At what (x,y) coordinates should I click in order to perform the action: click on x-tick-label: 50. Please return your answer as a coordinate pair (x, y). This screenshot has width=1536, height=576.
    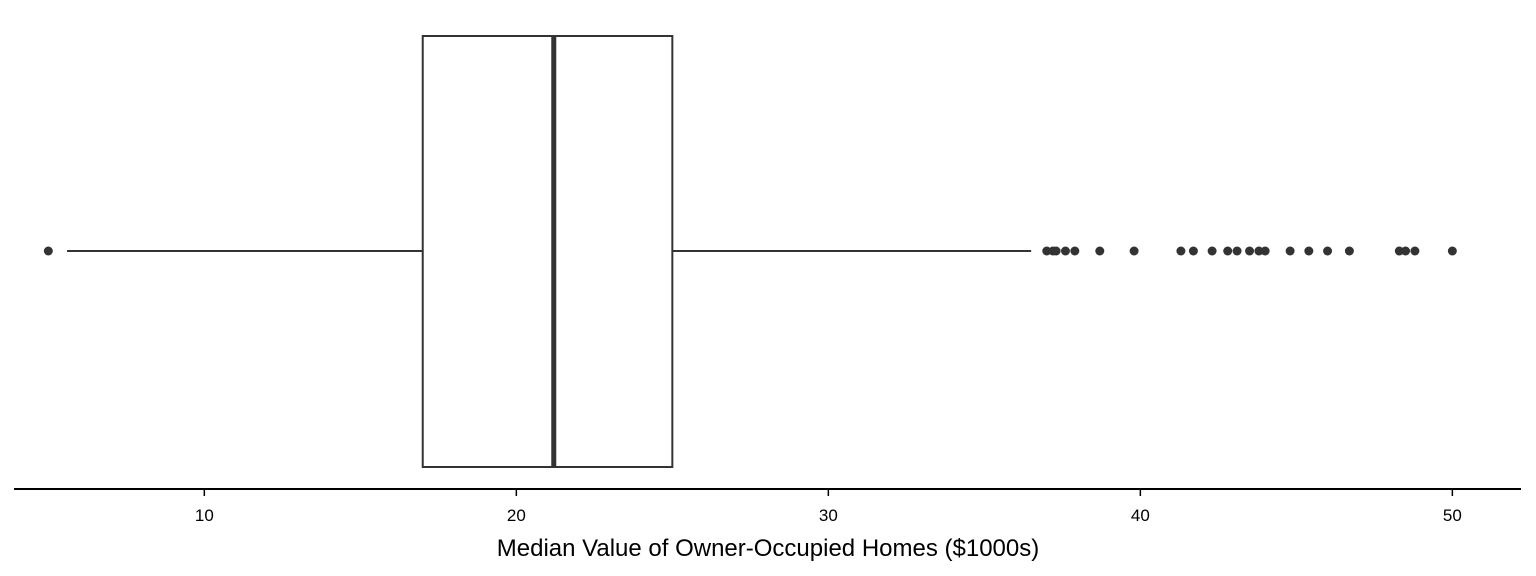
    Looking at the image, I should click on (1452, 515).